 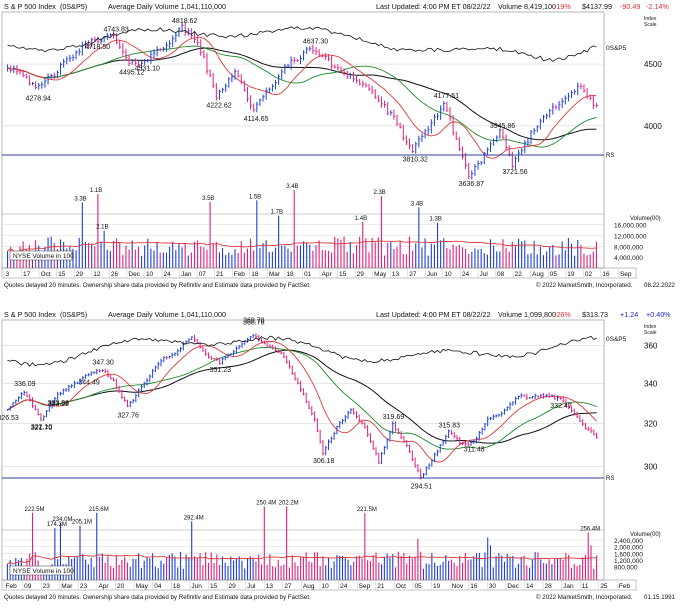 I want to click on x-tick-label: 14, so click(x=530, y=586).